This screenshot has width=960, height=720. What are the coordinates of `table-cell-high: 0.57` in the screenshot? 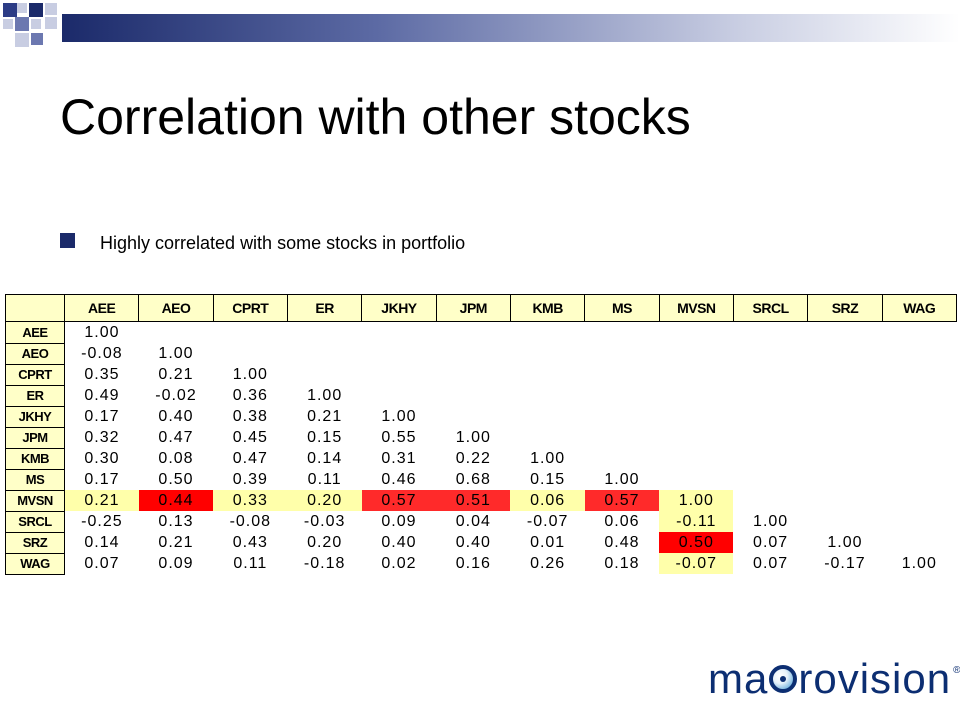 It's located at (399, 500).